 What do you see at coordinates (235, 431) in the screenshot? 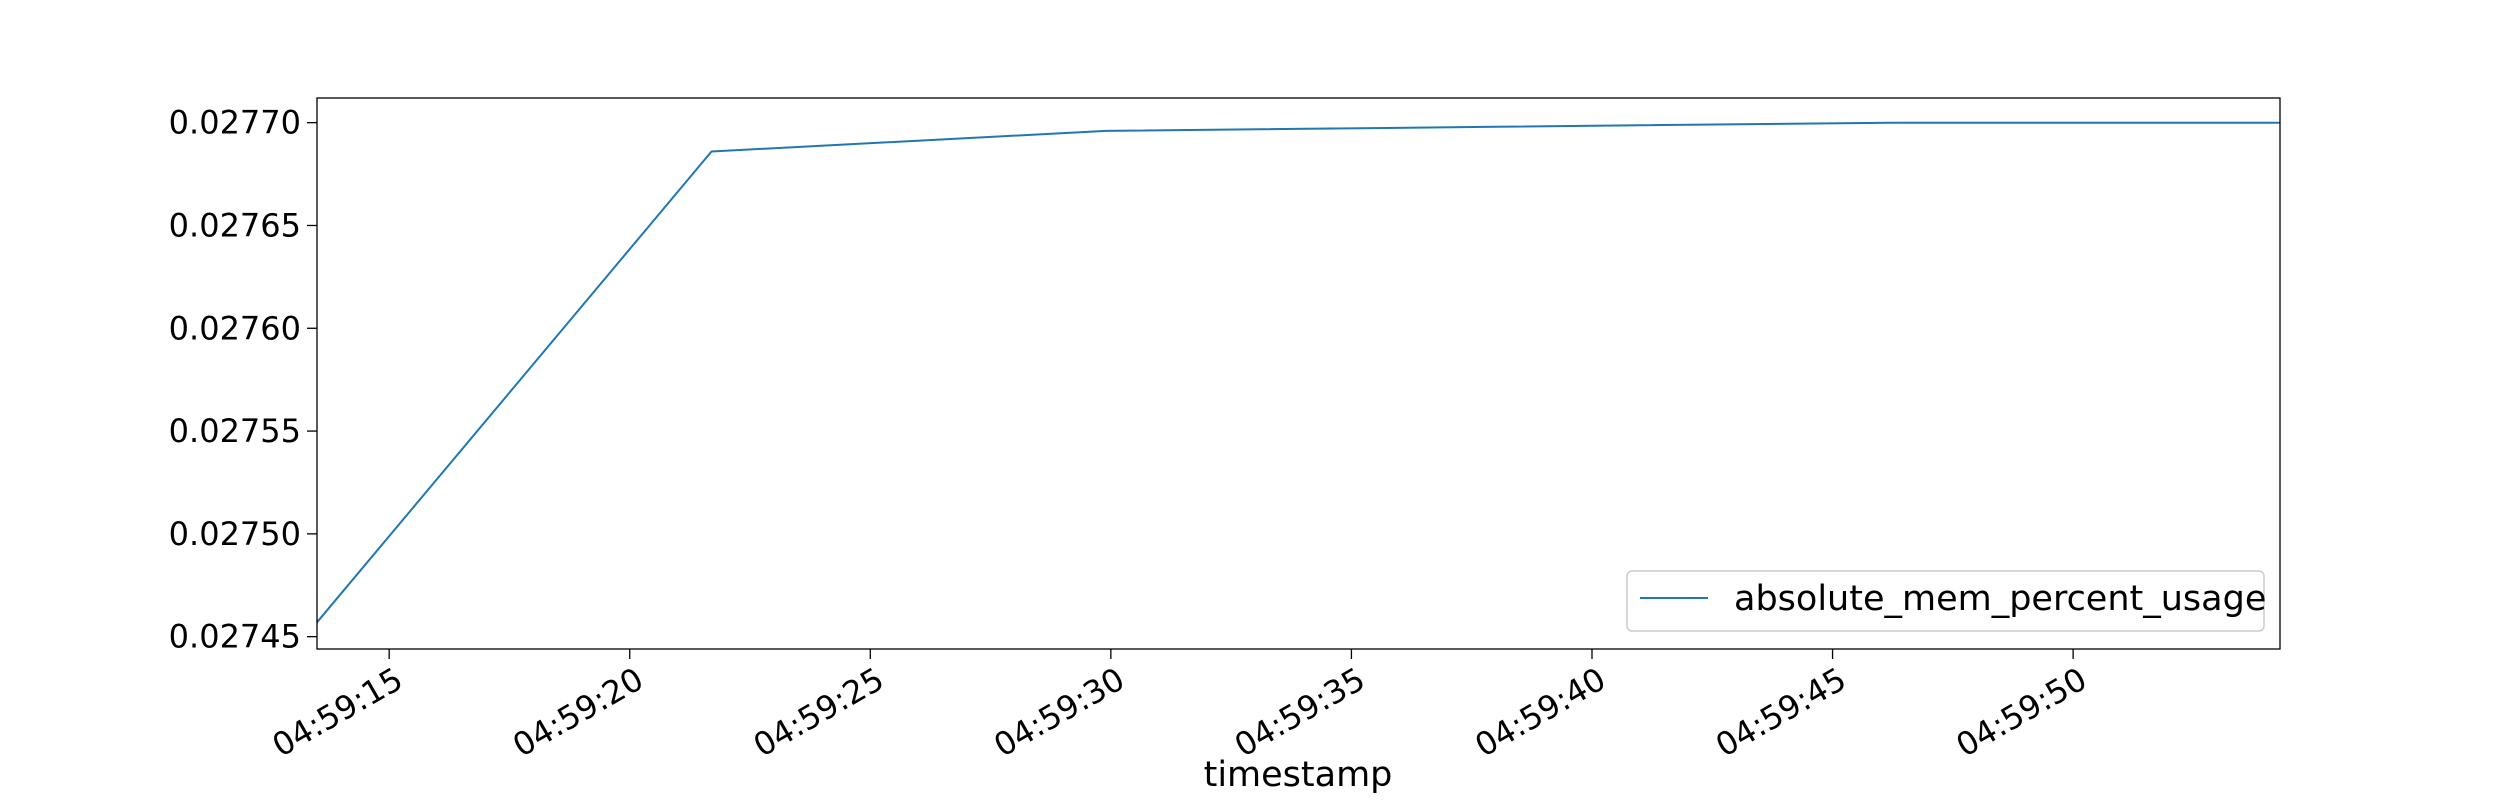
I see `y-tick-label: 0.02755` at bounding box center [235, 431].